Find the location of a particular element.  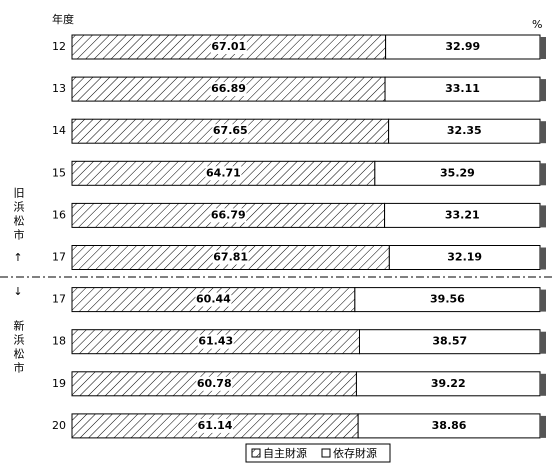

data-label: 35.29 is located at coordinates (457, 172).